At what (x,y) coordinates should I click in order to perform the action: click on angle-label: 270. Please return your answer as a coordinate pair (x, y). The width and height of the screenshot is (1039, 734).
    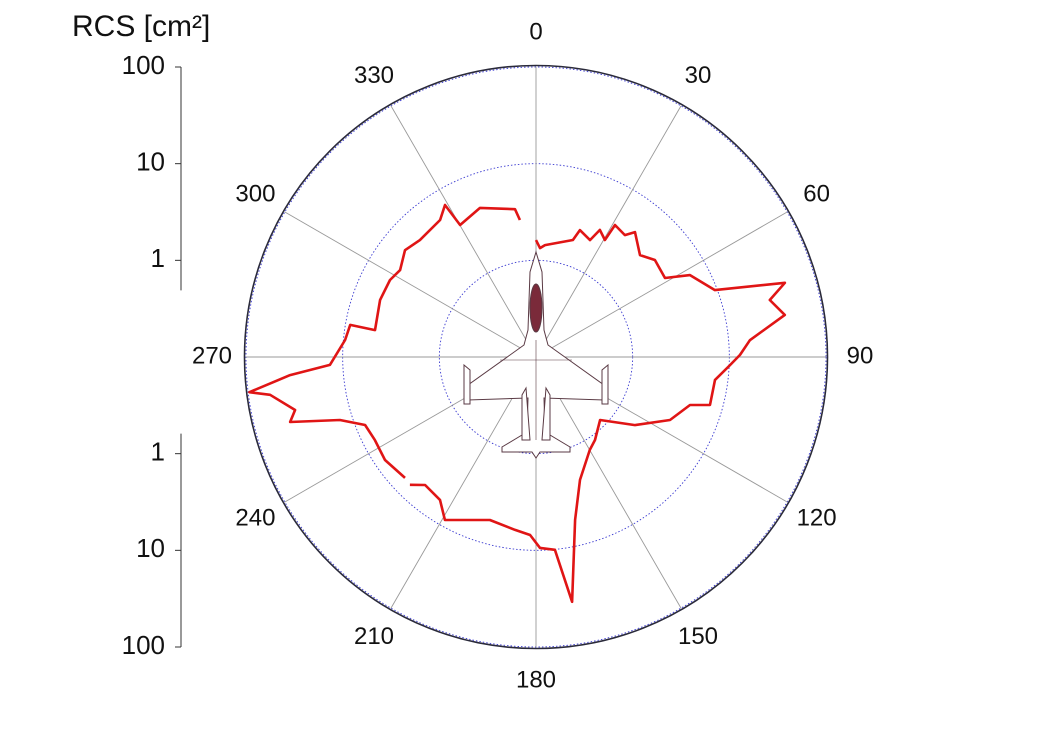
    Looking at the image, I should click on (212, 355).